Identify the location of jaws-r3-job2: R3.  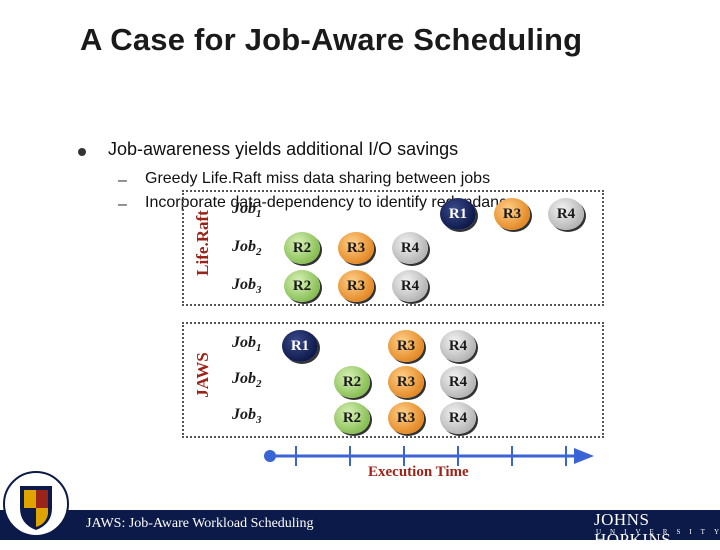
(406, 382).